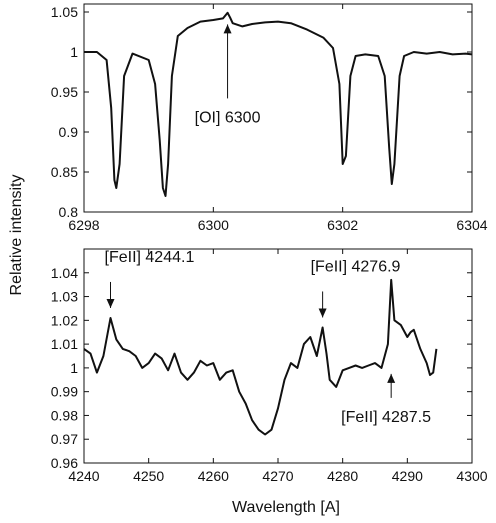  Describe the element at coordinates (69, 132) in the screenshot. I see `y-tick-label: 0.9` at that location.